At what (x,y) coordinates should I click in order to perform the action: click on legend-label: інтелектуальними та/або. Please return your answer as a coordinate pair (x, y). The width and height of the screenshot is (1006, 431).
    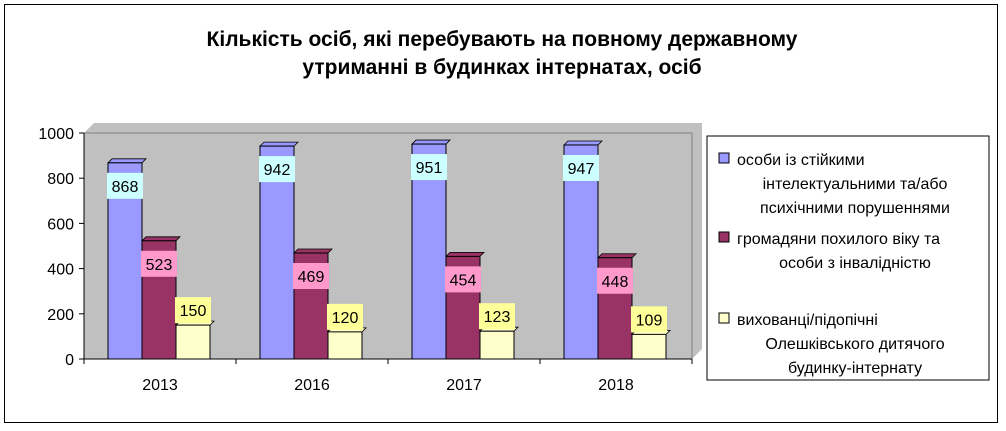
    Looking at the image, I should click on (855, 184).